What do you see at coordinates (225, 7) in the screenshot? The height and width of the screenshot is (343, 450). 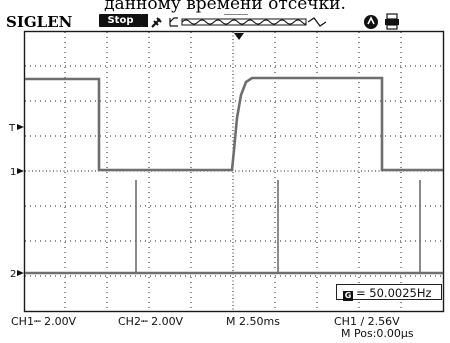 I see `document-caption: данному времени отсечки.` at bounding box center [225, 7].